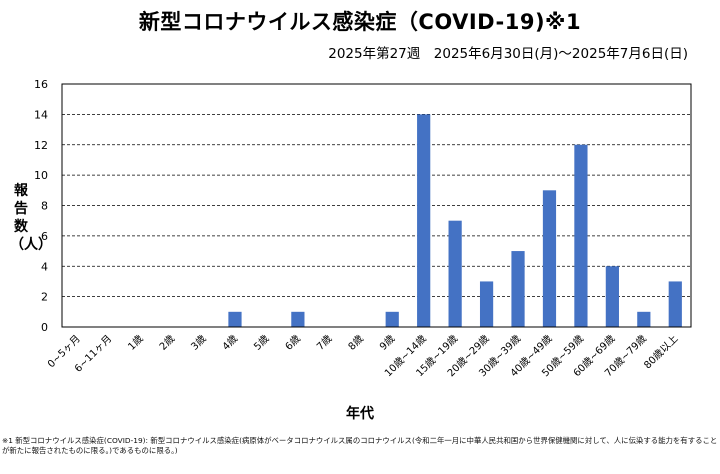 The width and height of the screenshot is (720, 474). I want to click on x-tick-label: 6歳, so click(293, 343).